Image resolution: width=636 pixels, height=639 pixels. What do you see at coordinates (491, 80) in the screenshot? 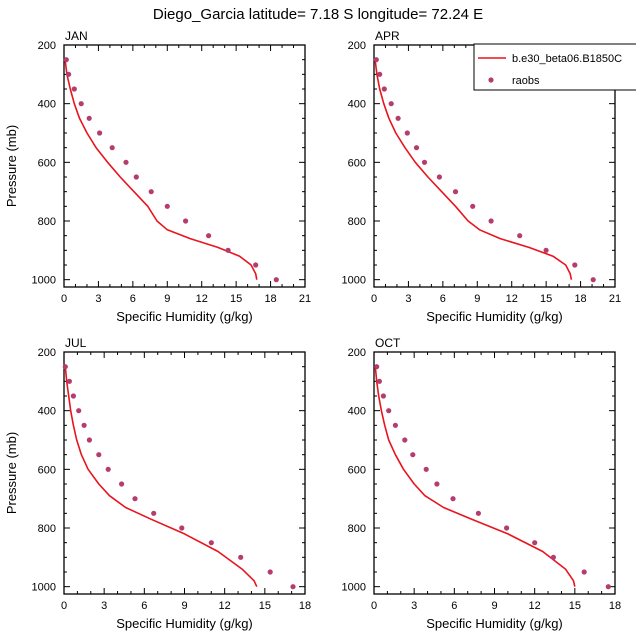
I see `legend-obs-marker` at bounding box center [491, 80].